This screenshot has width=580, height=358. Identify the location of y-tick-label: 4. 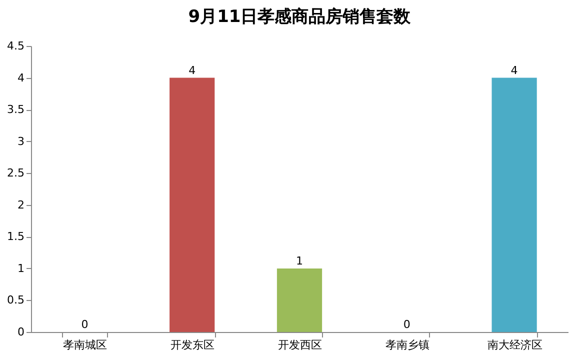
(21, 77).